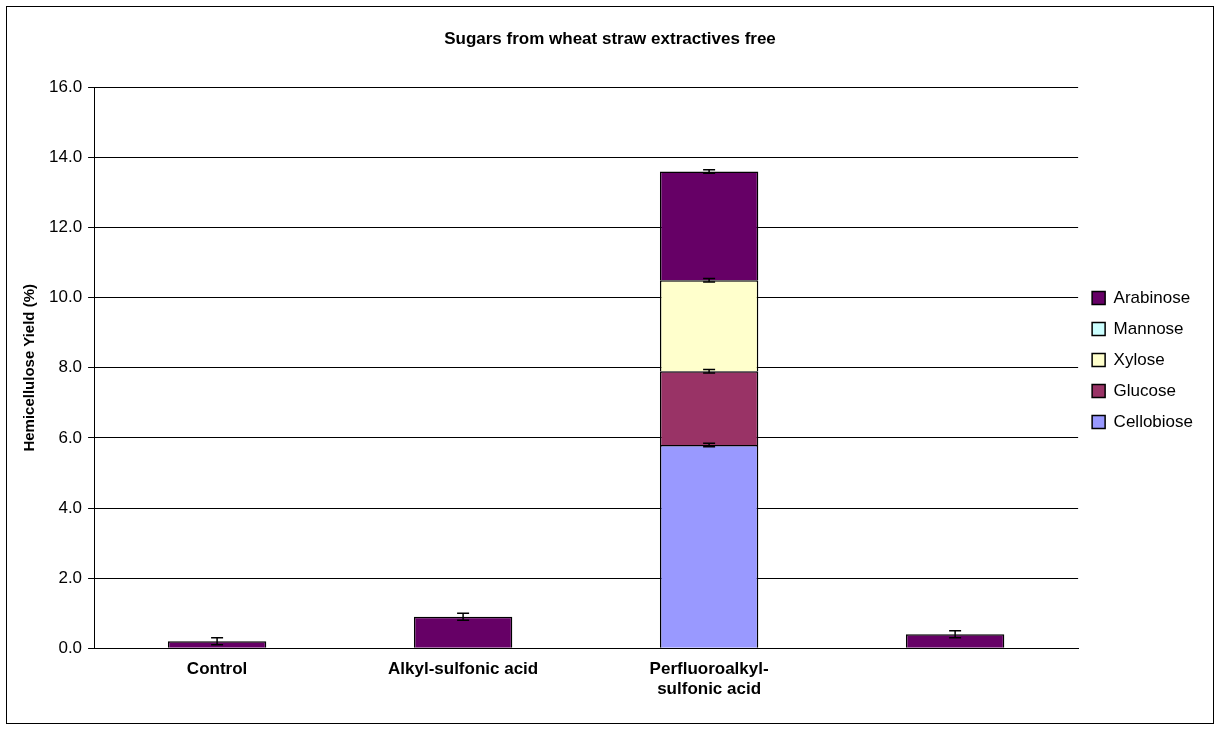 The width and height of the screenshot is (1223, 732). I want to click on y-tick-label: 10.0, so click(65, 297).